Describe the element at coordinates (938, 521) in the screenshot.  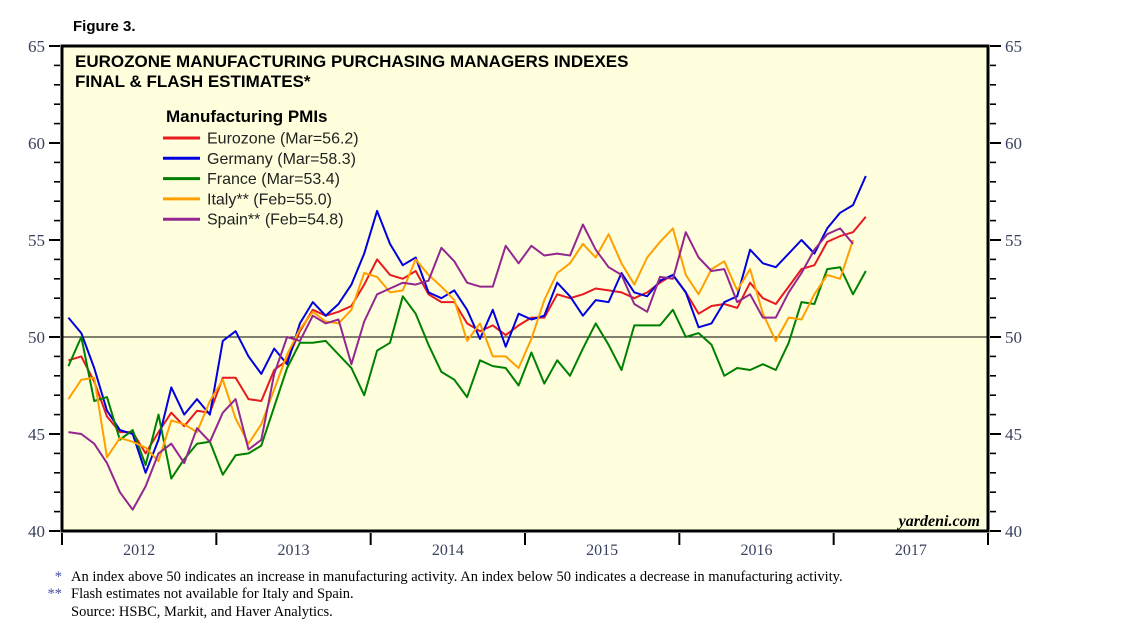
I see `watermark: yardeni.com` at that location.